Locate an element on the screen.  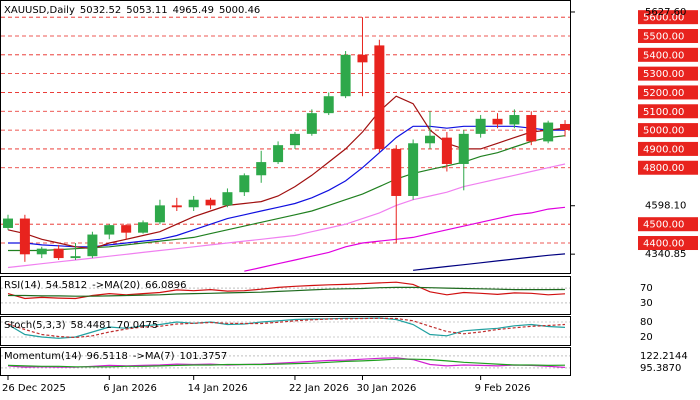
header-part: 5032.52 is located at coordinates (100, 10).